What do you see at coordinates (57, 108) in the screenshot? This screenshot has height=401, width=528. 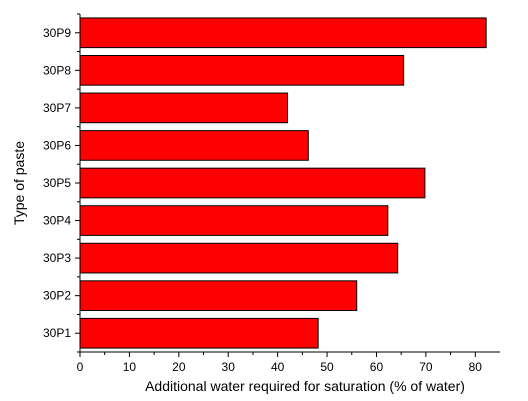 I see `y-tick-label: 30P7` at bounding box center [57, 108].